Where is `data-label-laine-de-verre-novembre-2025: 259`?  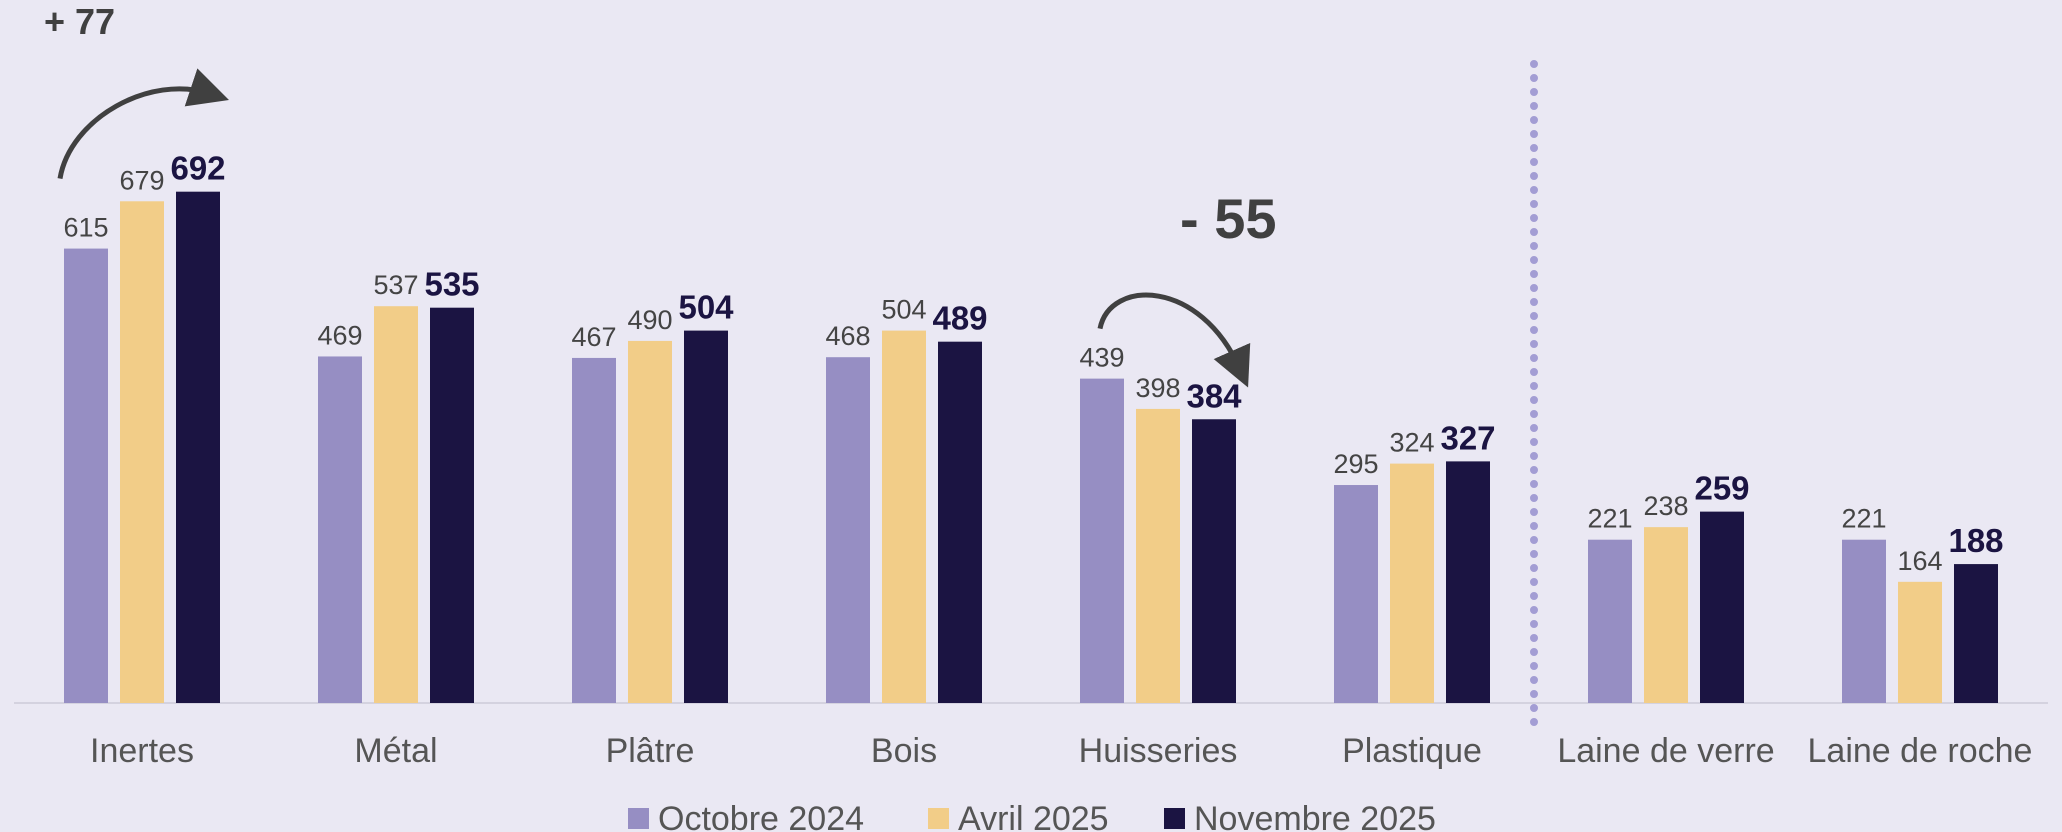
data-label-laine-de-verre-novembre-2025: 259 is located at coordinates (1721, 488).